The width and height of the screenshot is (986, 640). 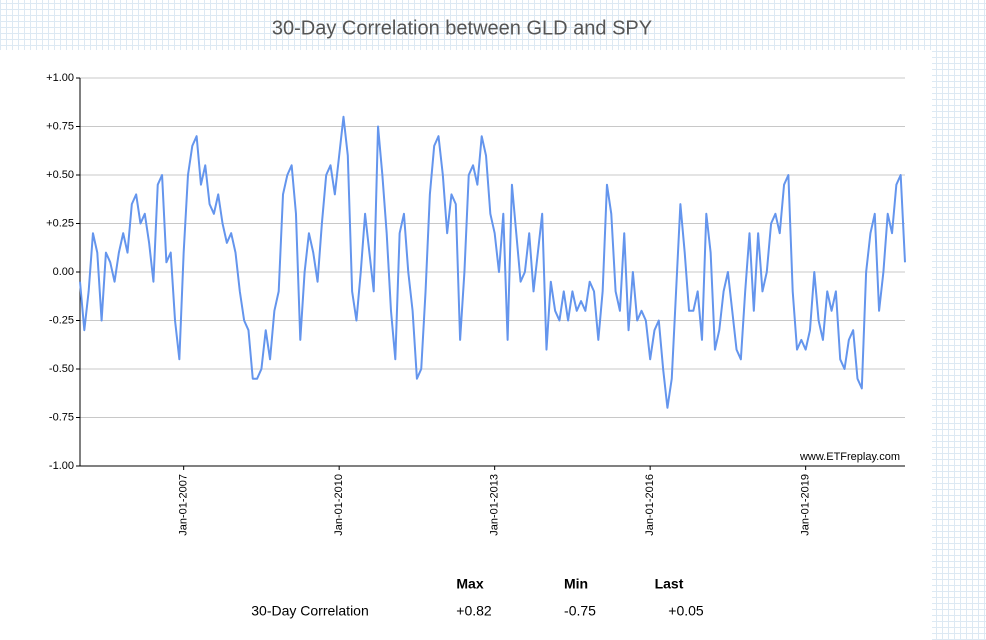 I want to click on table-row-label: 30-Day Correlation, so click(x=310, y=611).